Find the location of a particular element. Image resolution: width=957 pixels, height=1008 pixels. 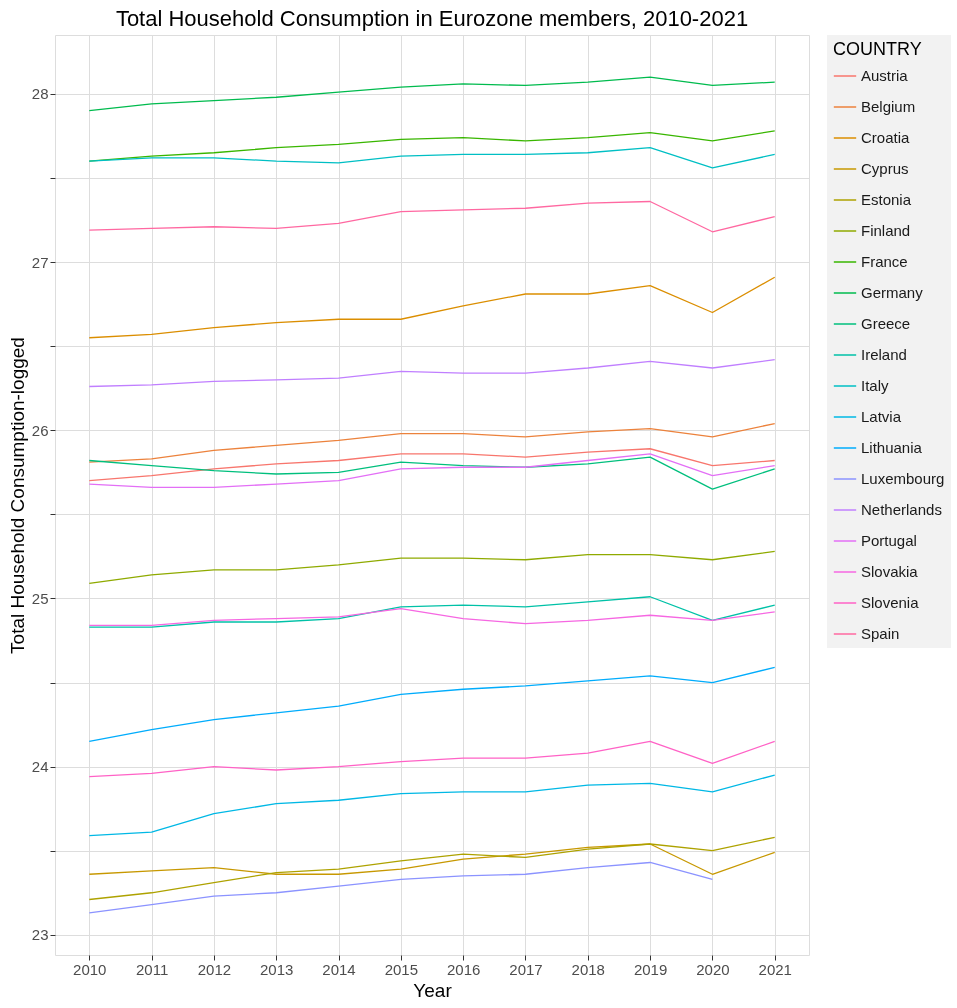

x-tick-label: 2015 is located at coordinates (401, 969).